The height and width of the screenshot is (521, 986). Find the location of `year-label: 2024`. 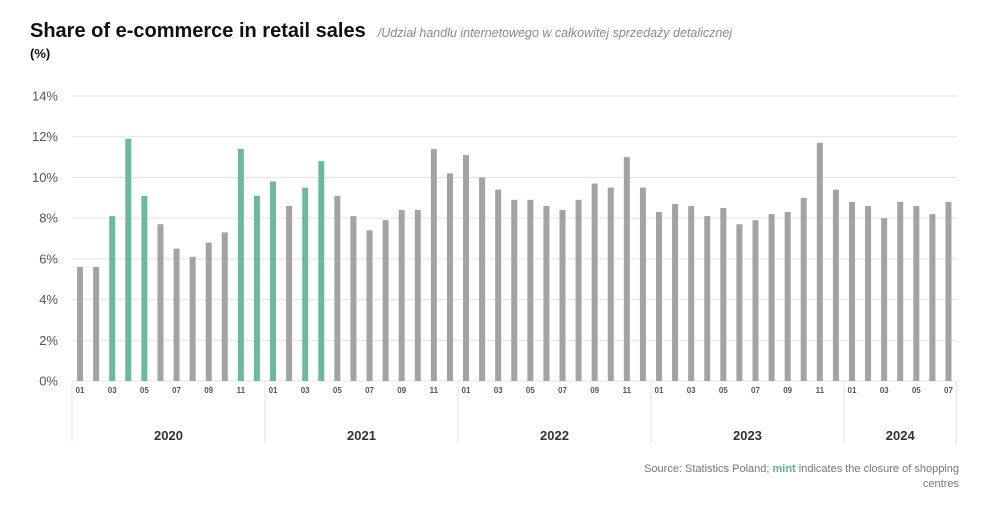

year-label: 2024 is located at coordinates (901, 435).